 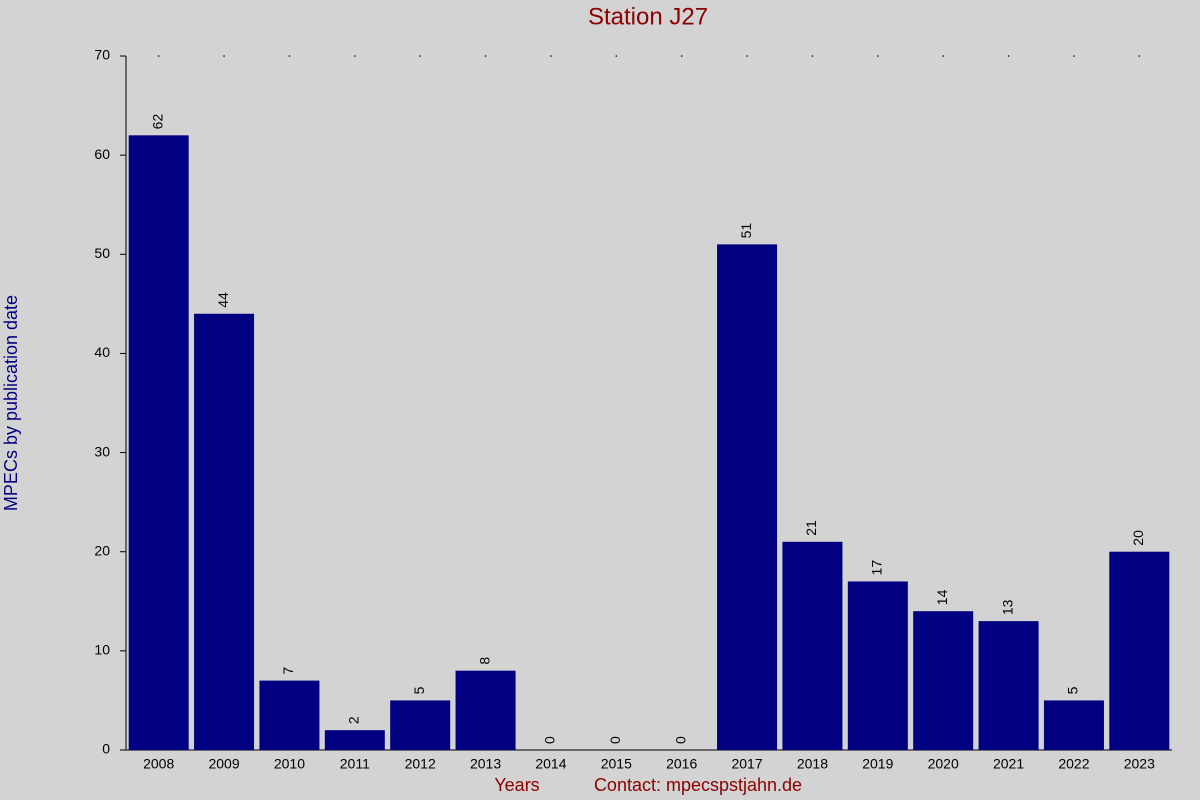 I want to click on x-tick-label: 2019, so click(x=877, y=764).